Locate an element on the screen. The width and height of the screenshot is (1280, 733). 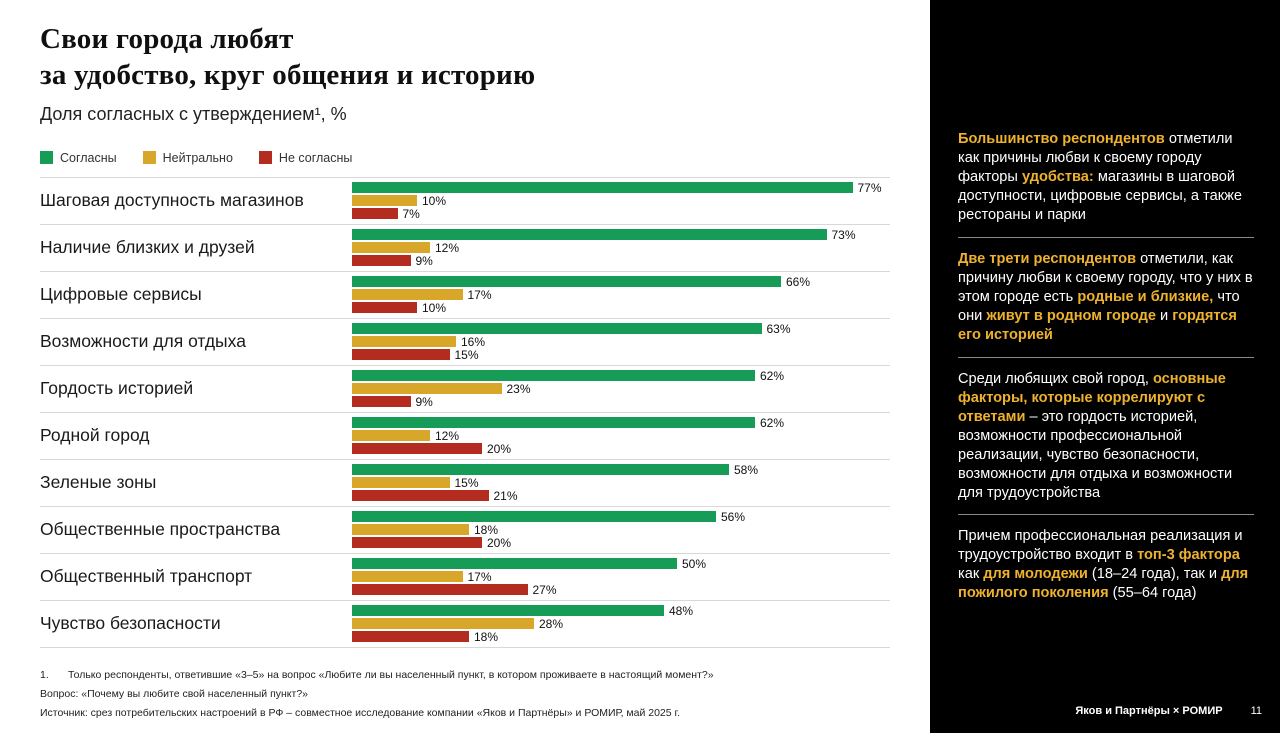
bar-line: 28% is located at coordinates (621, 624).